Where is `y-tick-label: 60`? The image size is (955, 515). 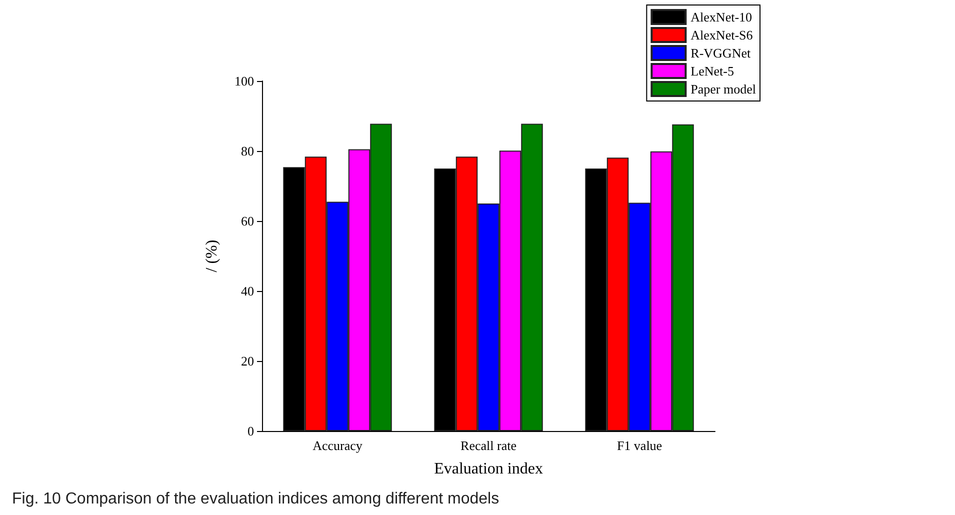 y-tick-label: 60 is located at coordinates (247, 221).